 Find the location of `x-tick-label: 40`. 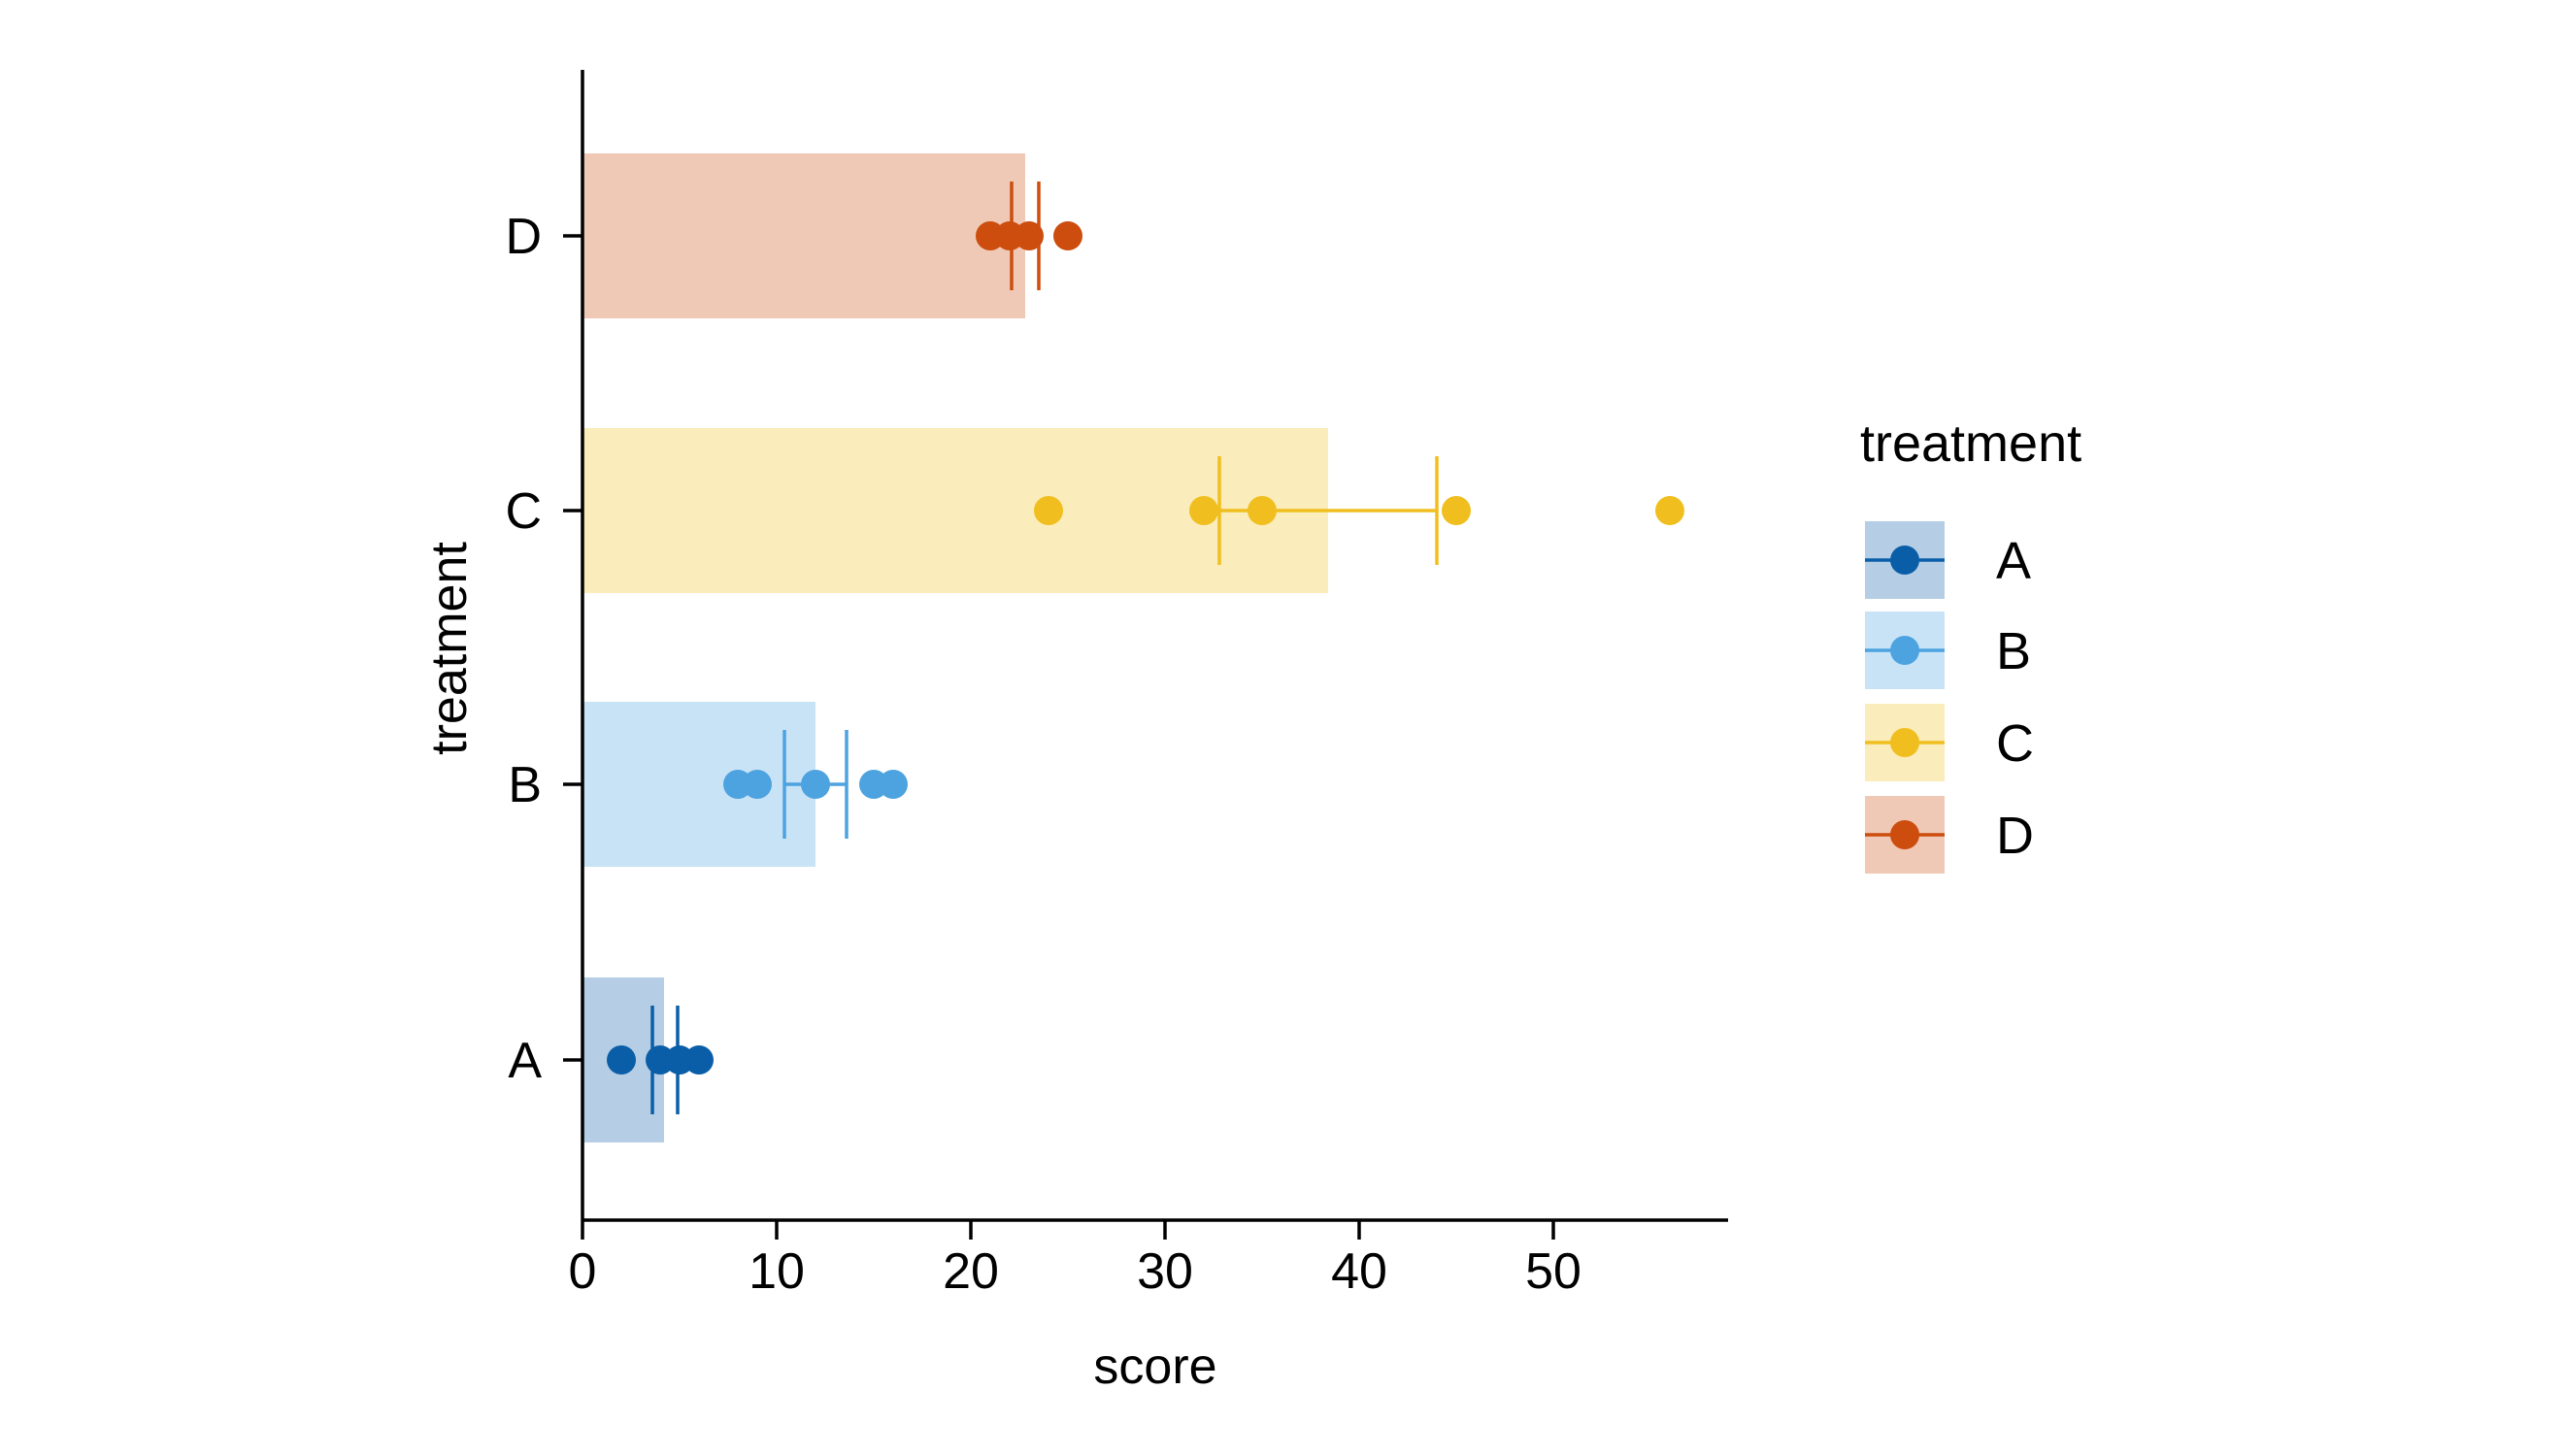

x-tick-label: 40 is located at coordinates (1359, 1271).